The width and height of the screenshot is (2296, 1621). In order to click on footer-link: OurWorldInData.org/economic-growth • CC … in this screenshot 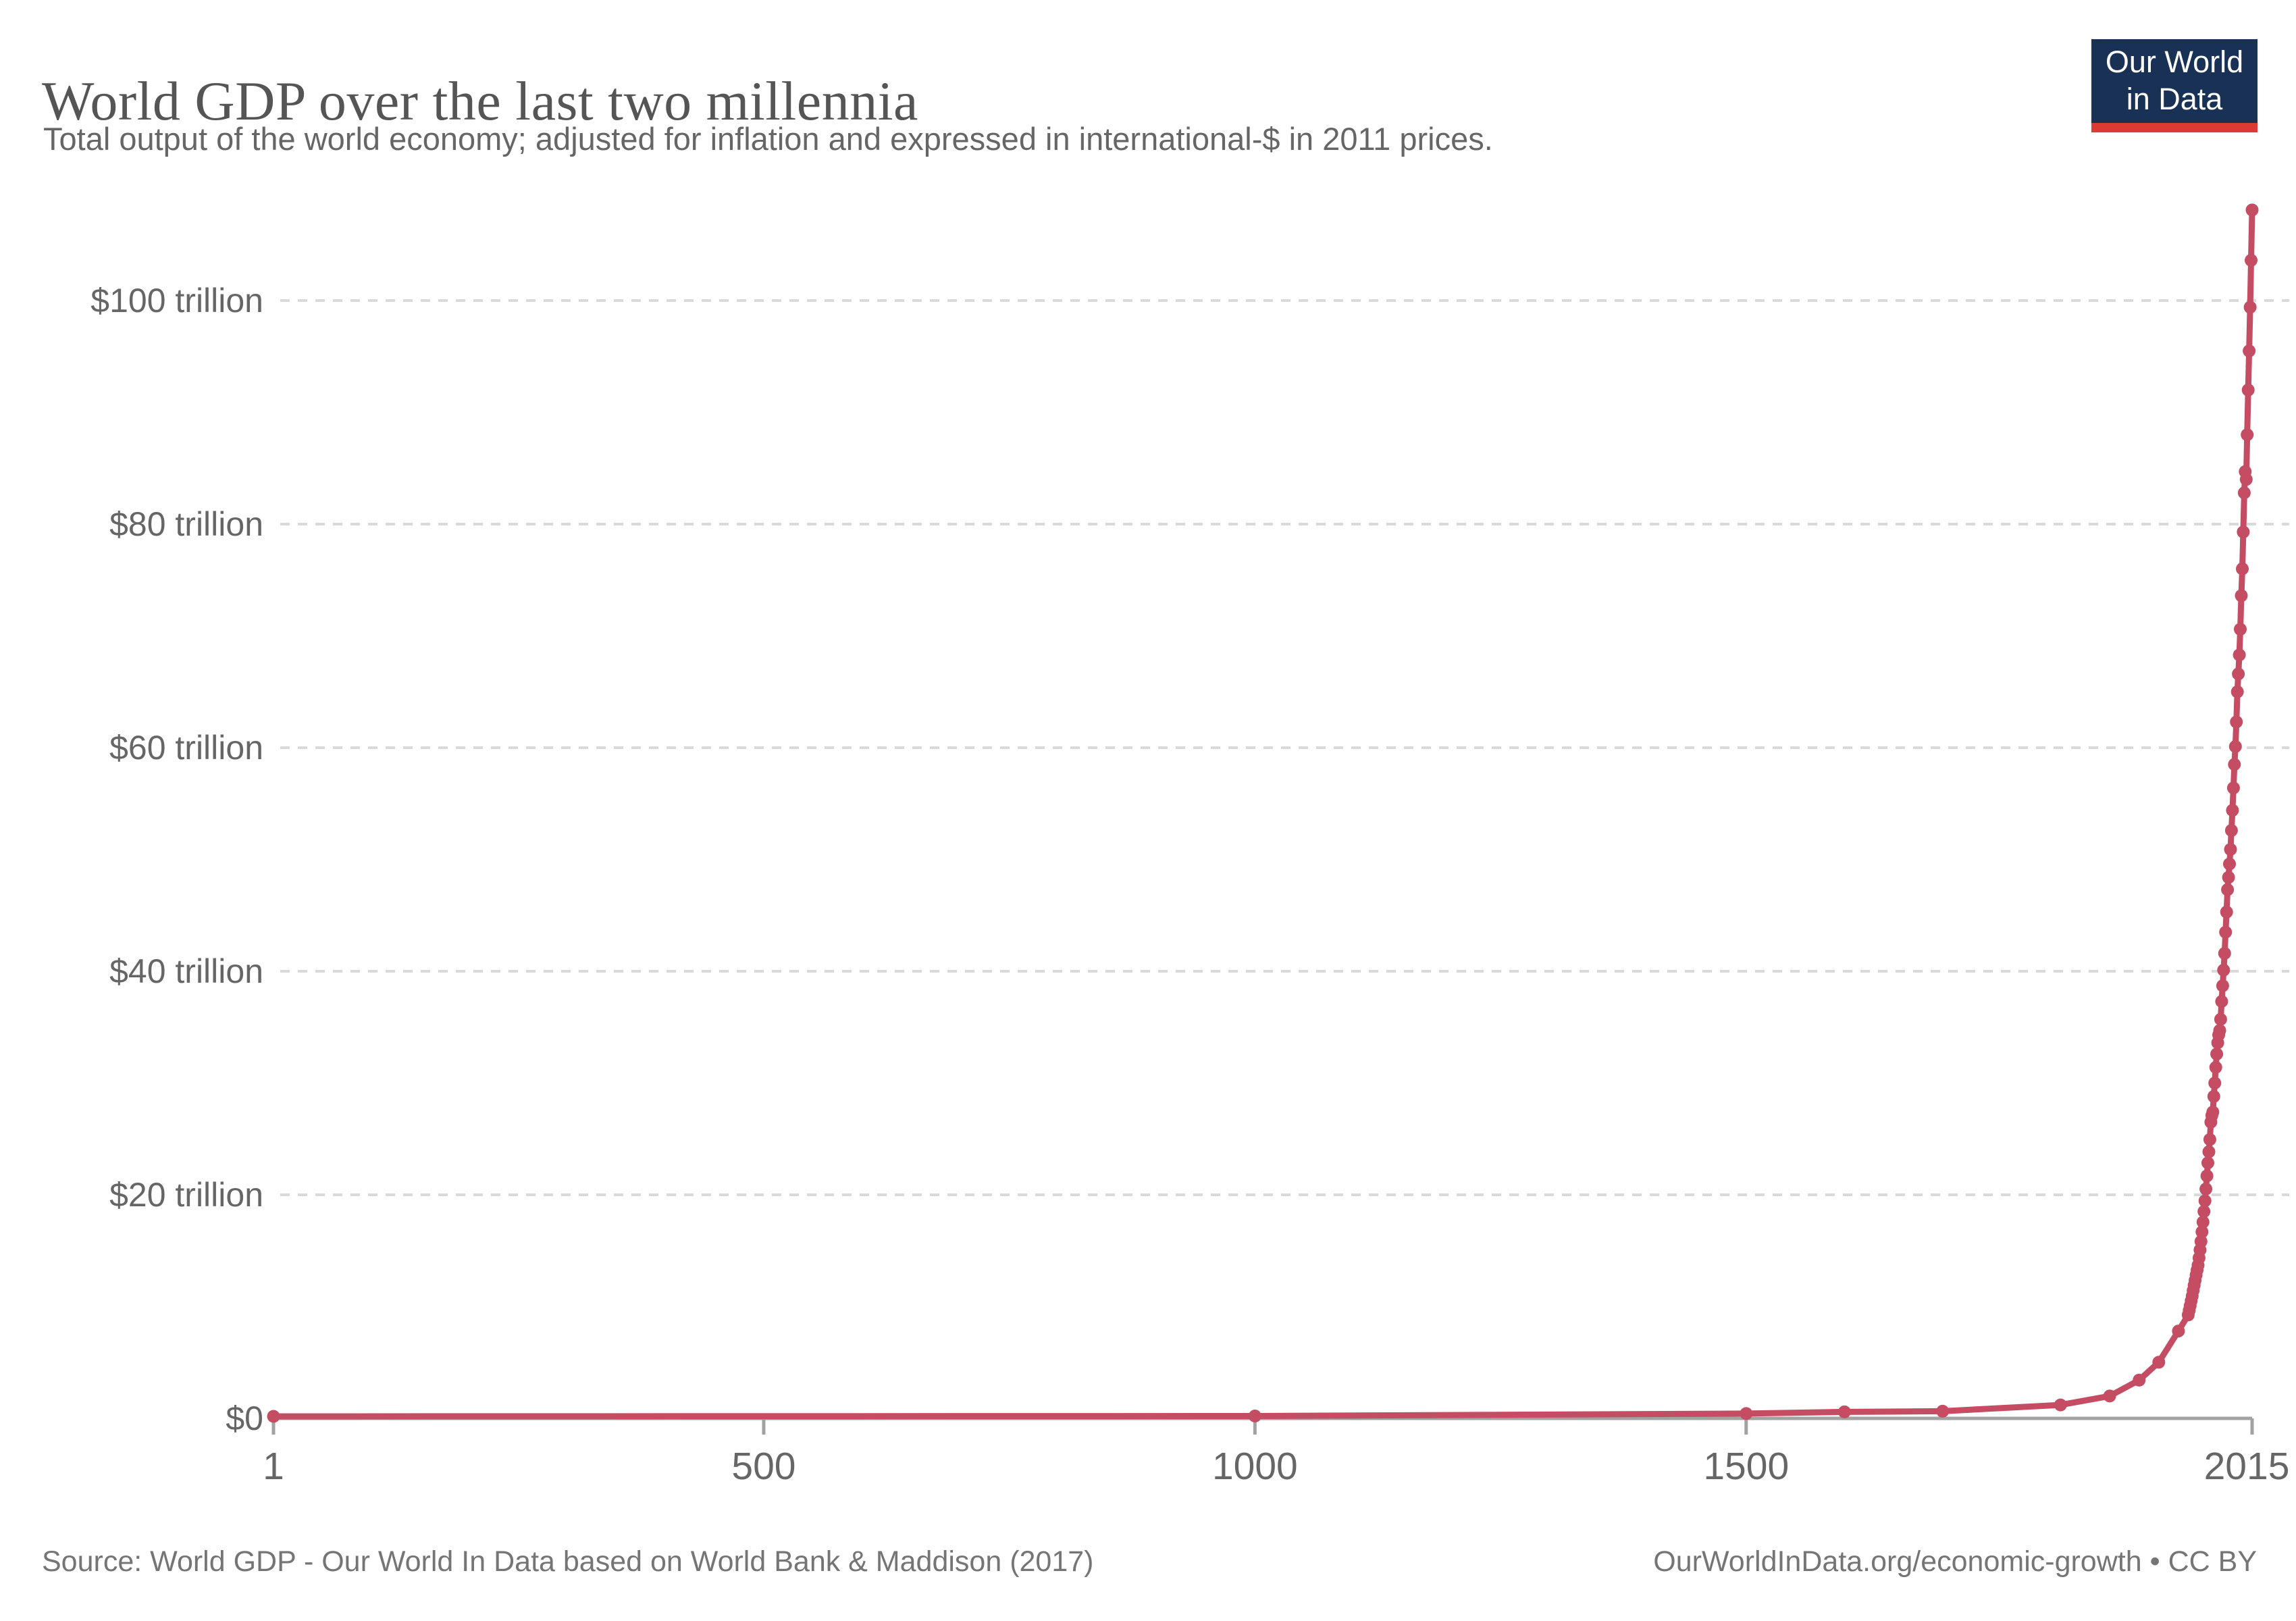, I will do `click(1955, 1561)`.